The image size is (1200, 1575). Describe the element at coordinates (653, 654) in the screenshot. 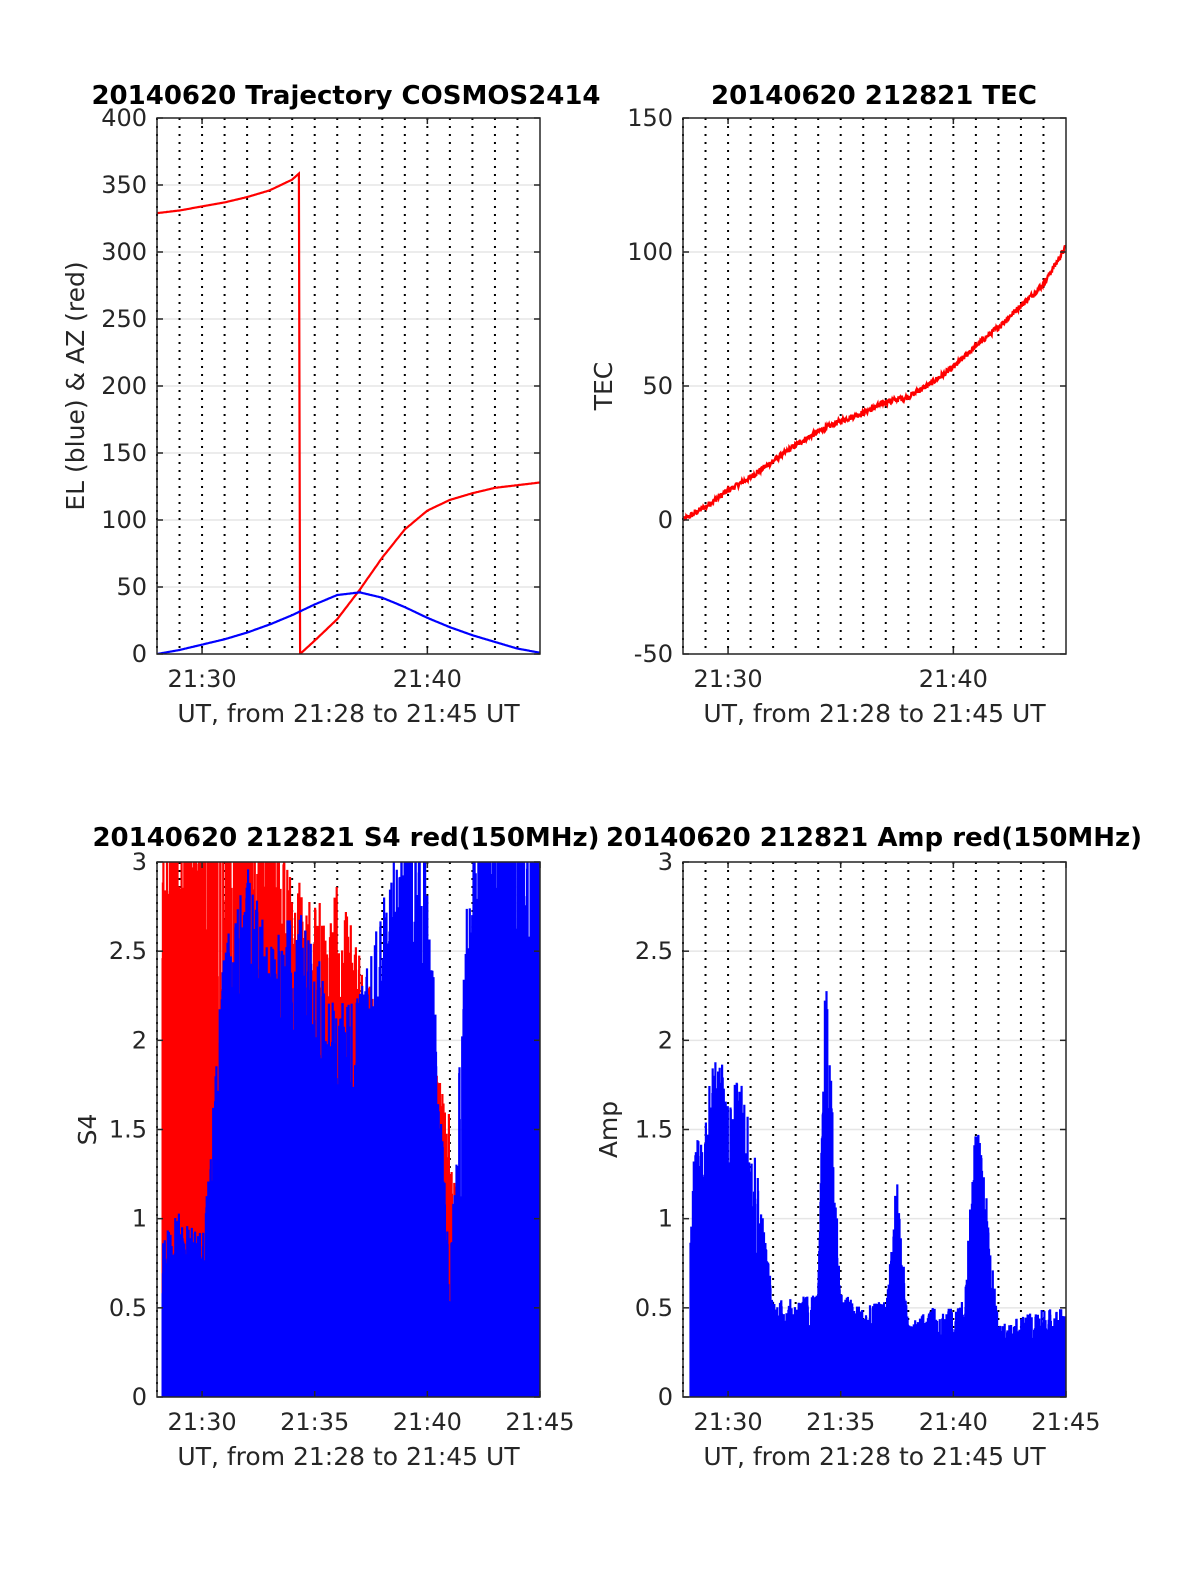

I see `y-tick-label: -50` at that location.